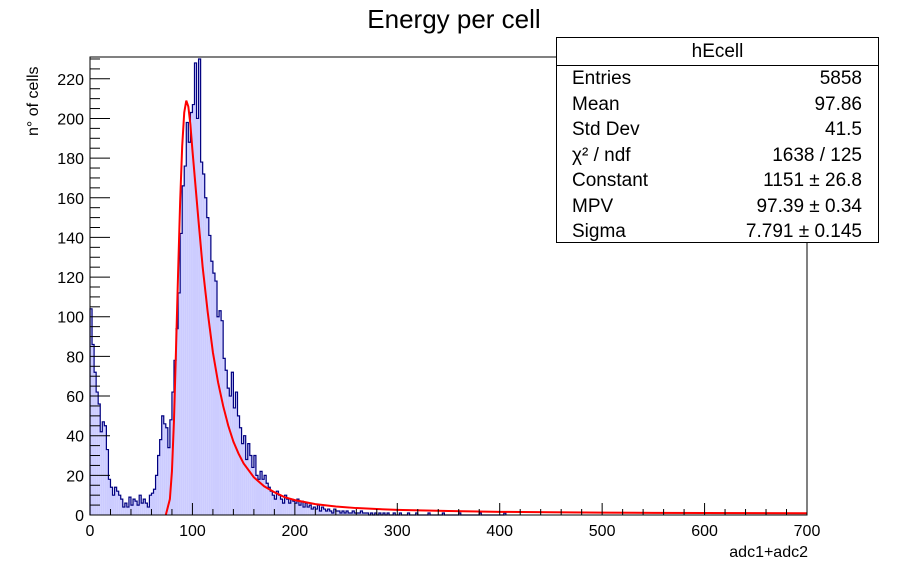  Describe the element at coordinates (70, 159) in the screenshot. I see `y-tick-label: 180` at that location.